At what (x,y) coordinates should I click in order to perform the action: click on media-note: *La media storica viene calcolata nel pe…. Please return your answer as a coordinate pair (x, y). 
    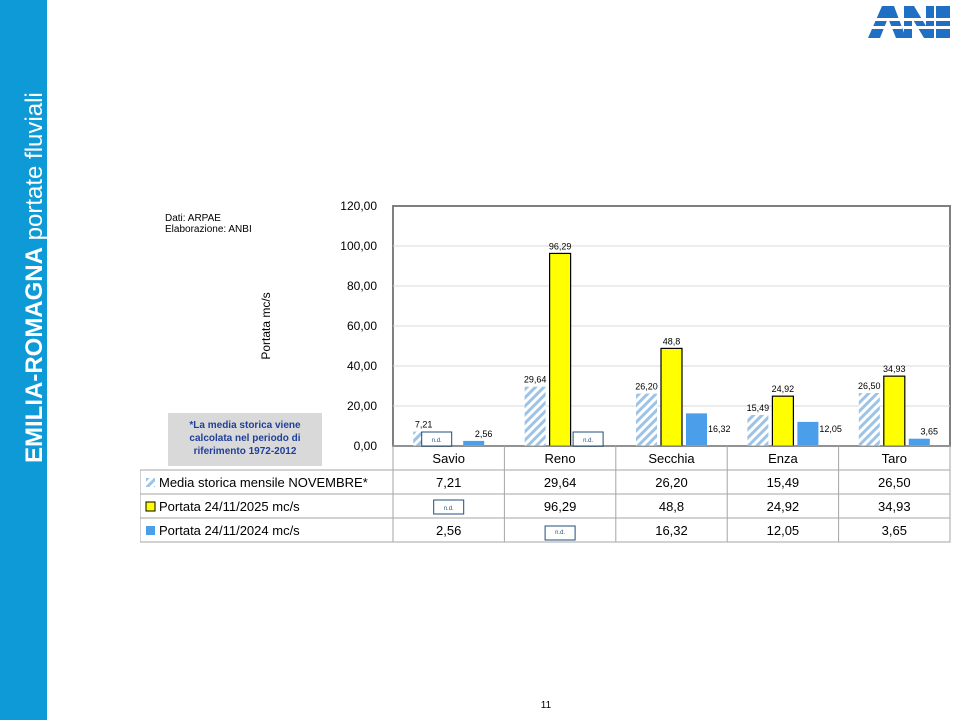
    Looking at the image, I should click on (245, 439).